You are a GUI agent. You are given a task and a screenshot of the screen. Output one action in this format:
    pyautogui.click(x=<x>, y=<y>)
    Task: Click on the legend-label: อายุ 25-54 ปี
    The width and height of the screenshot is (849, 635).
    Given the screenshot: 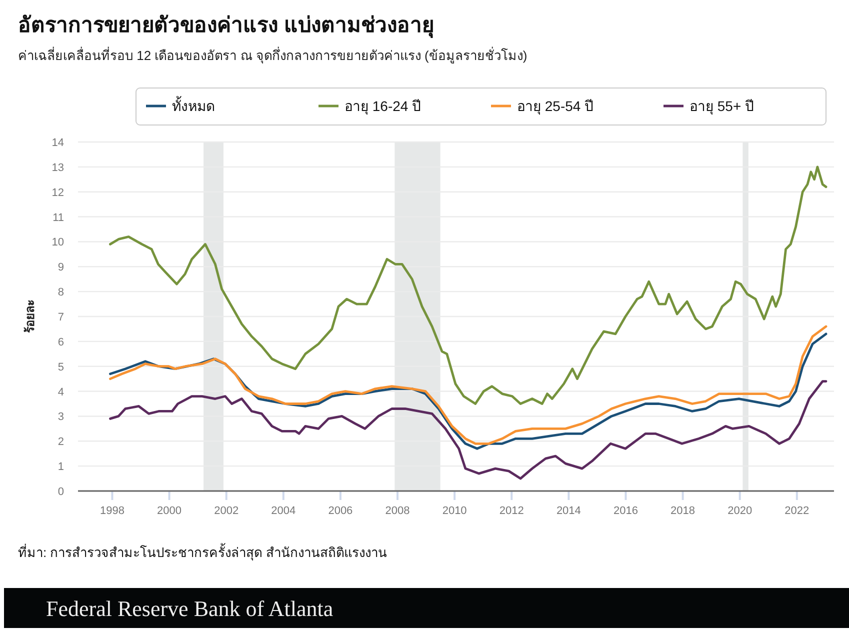 What is the action you would take?
    pyautogui.click(x=555, y=106)
    